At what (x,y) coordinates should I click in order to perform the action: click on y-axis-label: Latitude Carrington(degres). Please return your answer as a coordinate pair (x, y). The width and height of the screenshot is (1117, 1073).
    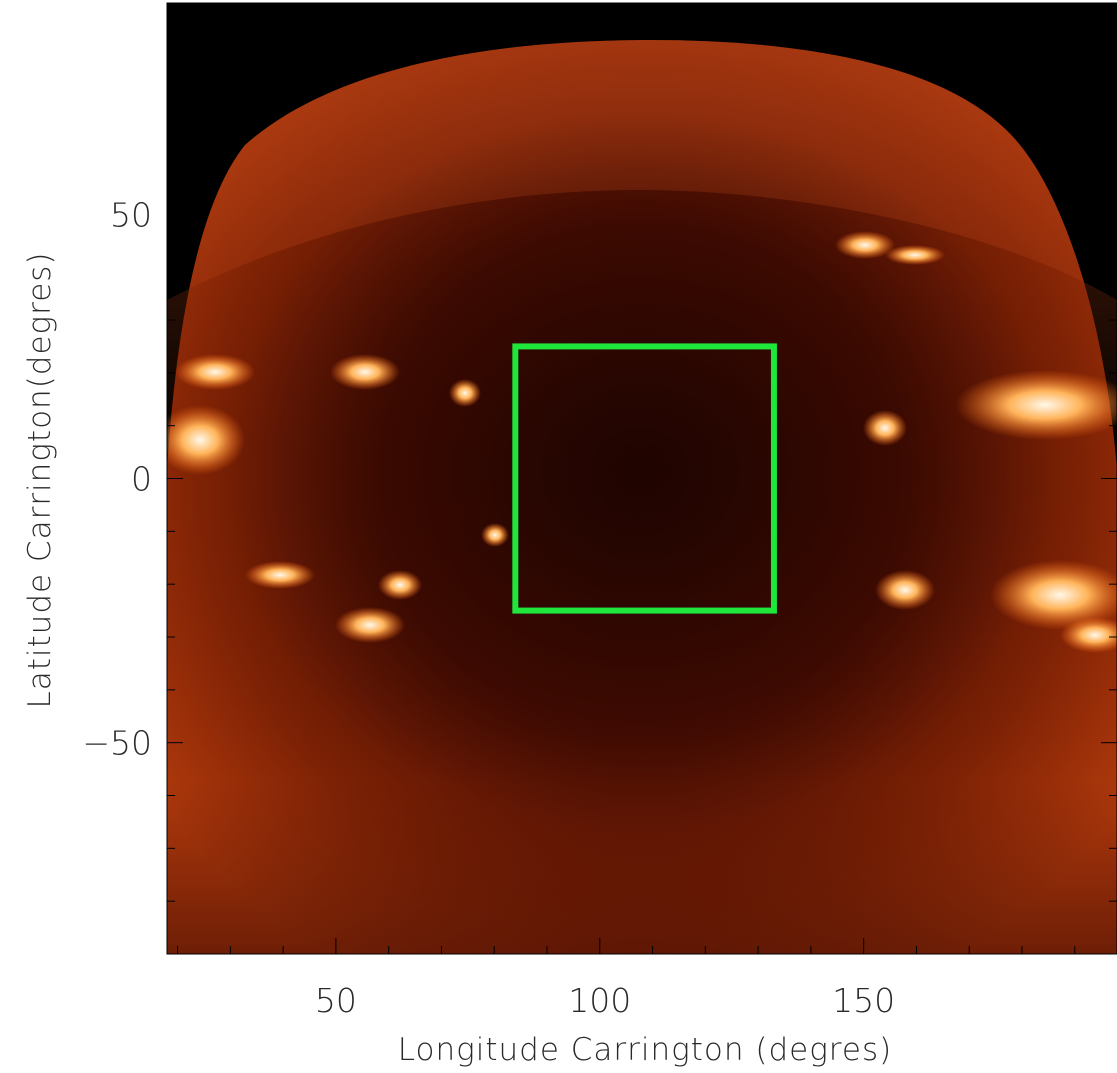
    Looking at the image, I should click on (40, 479).